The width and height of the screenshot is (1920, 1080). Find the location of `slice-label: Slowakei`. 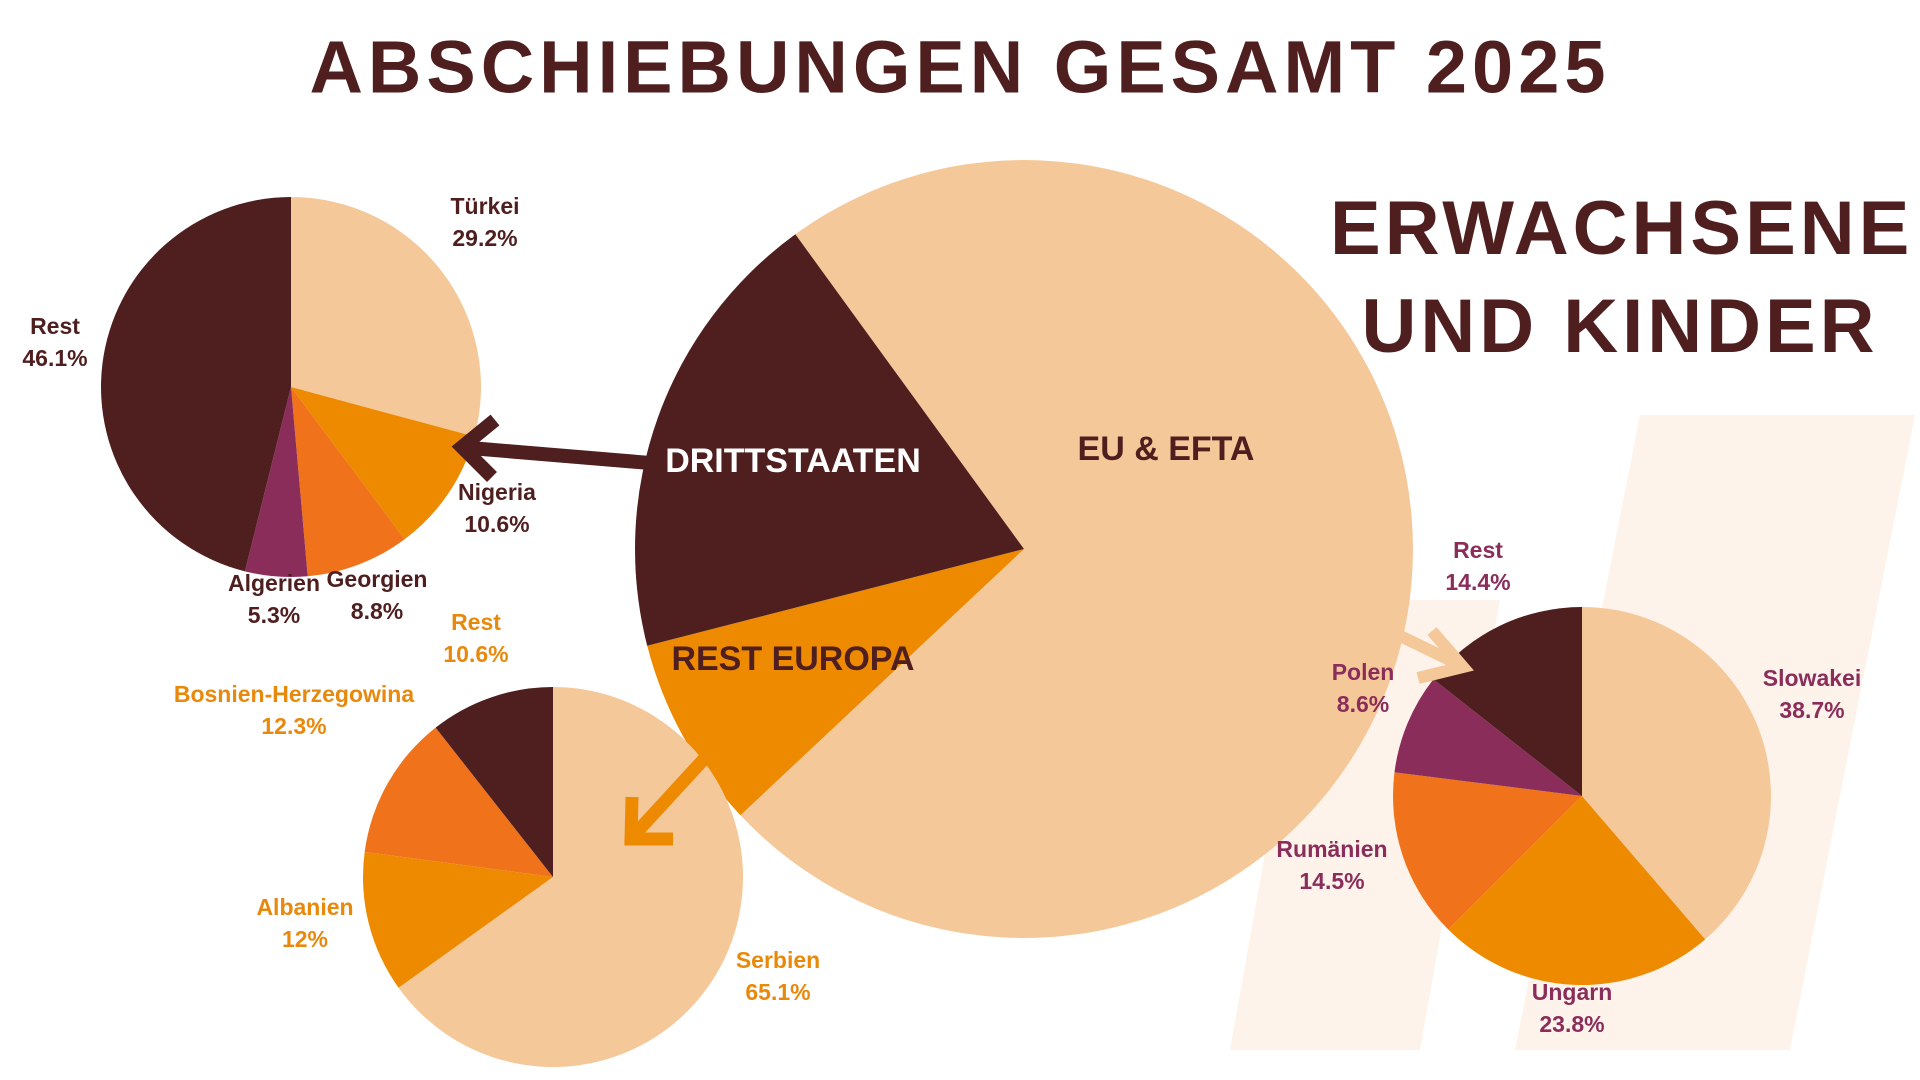

slice-label: Slowakei is located at coordinates (1812, 678).